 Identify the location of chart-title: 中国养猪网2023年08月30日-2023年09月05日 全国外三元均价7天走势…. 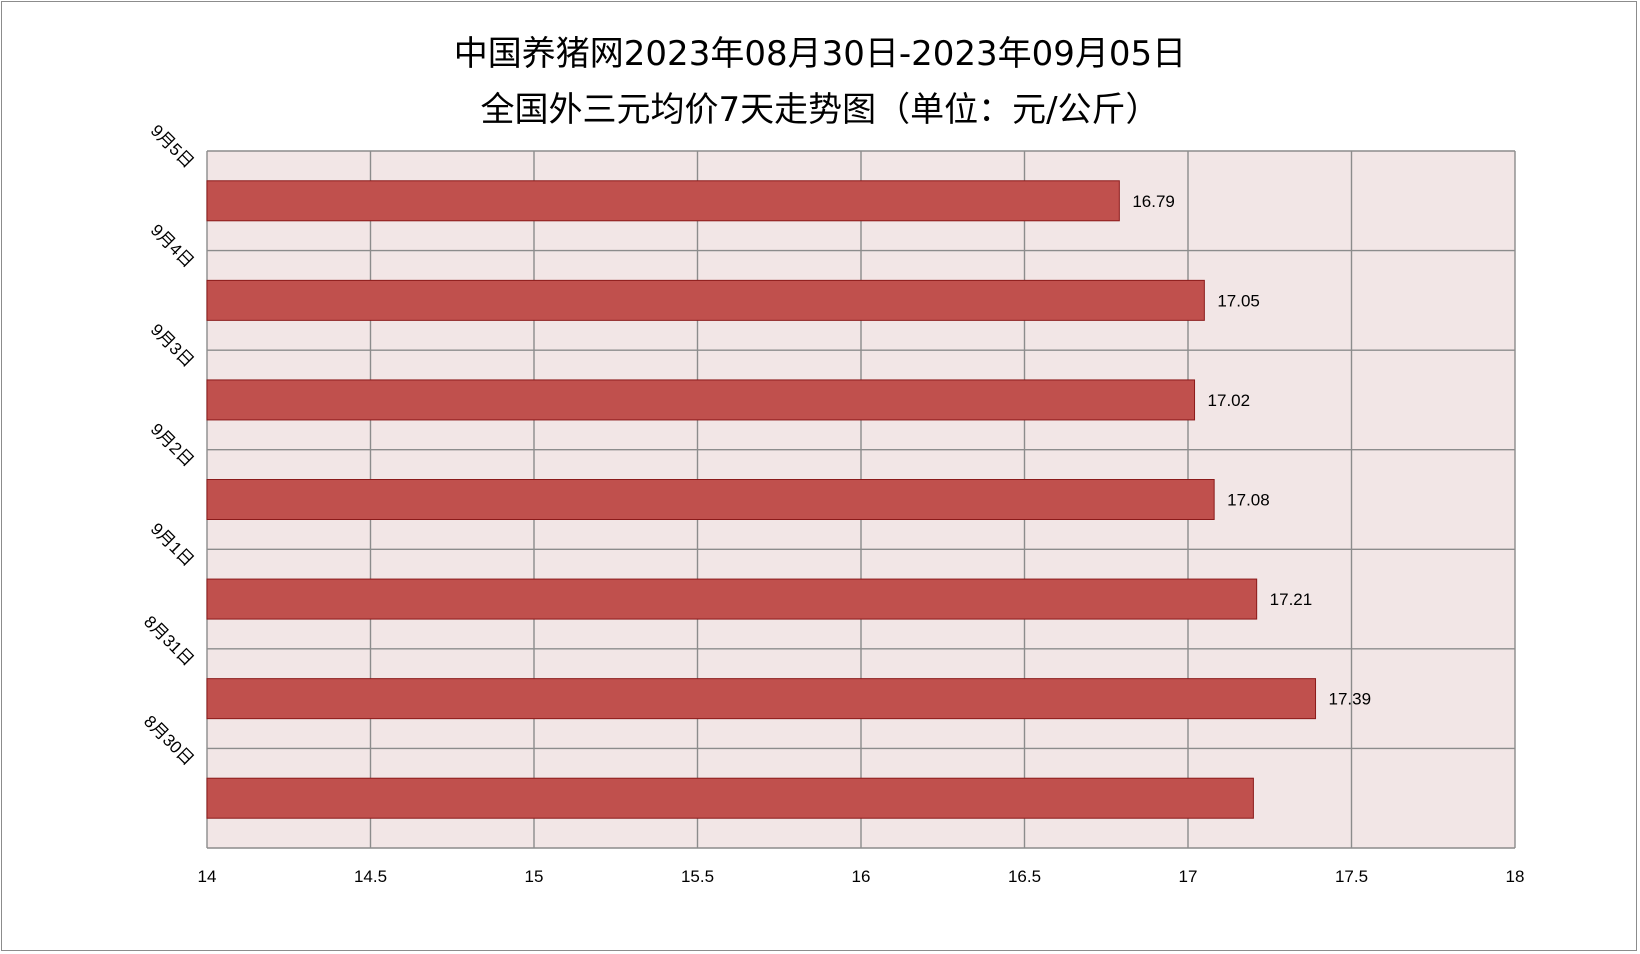
(820, 82).